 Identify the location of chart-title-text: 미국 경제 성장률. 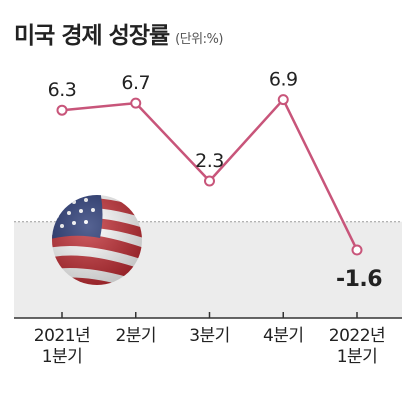
(92, 36).